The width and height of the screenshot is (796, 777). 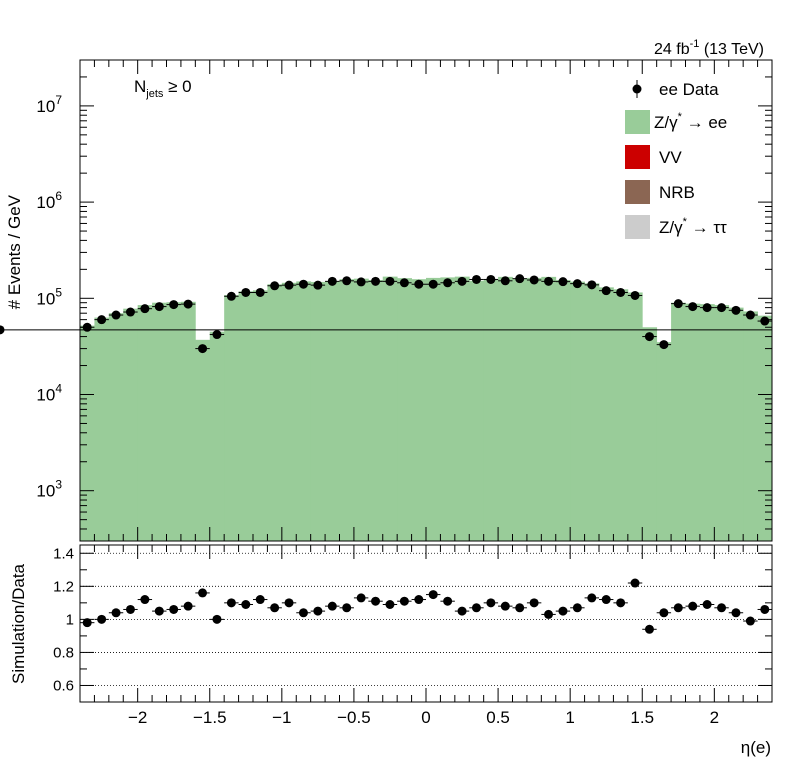 What do you see at coordinates (677, 192) in the screenshot?
I see `legend-nrb-label: NRB` at bounding box center [677, 192].